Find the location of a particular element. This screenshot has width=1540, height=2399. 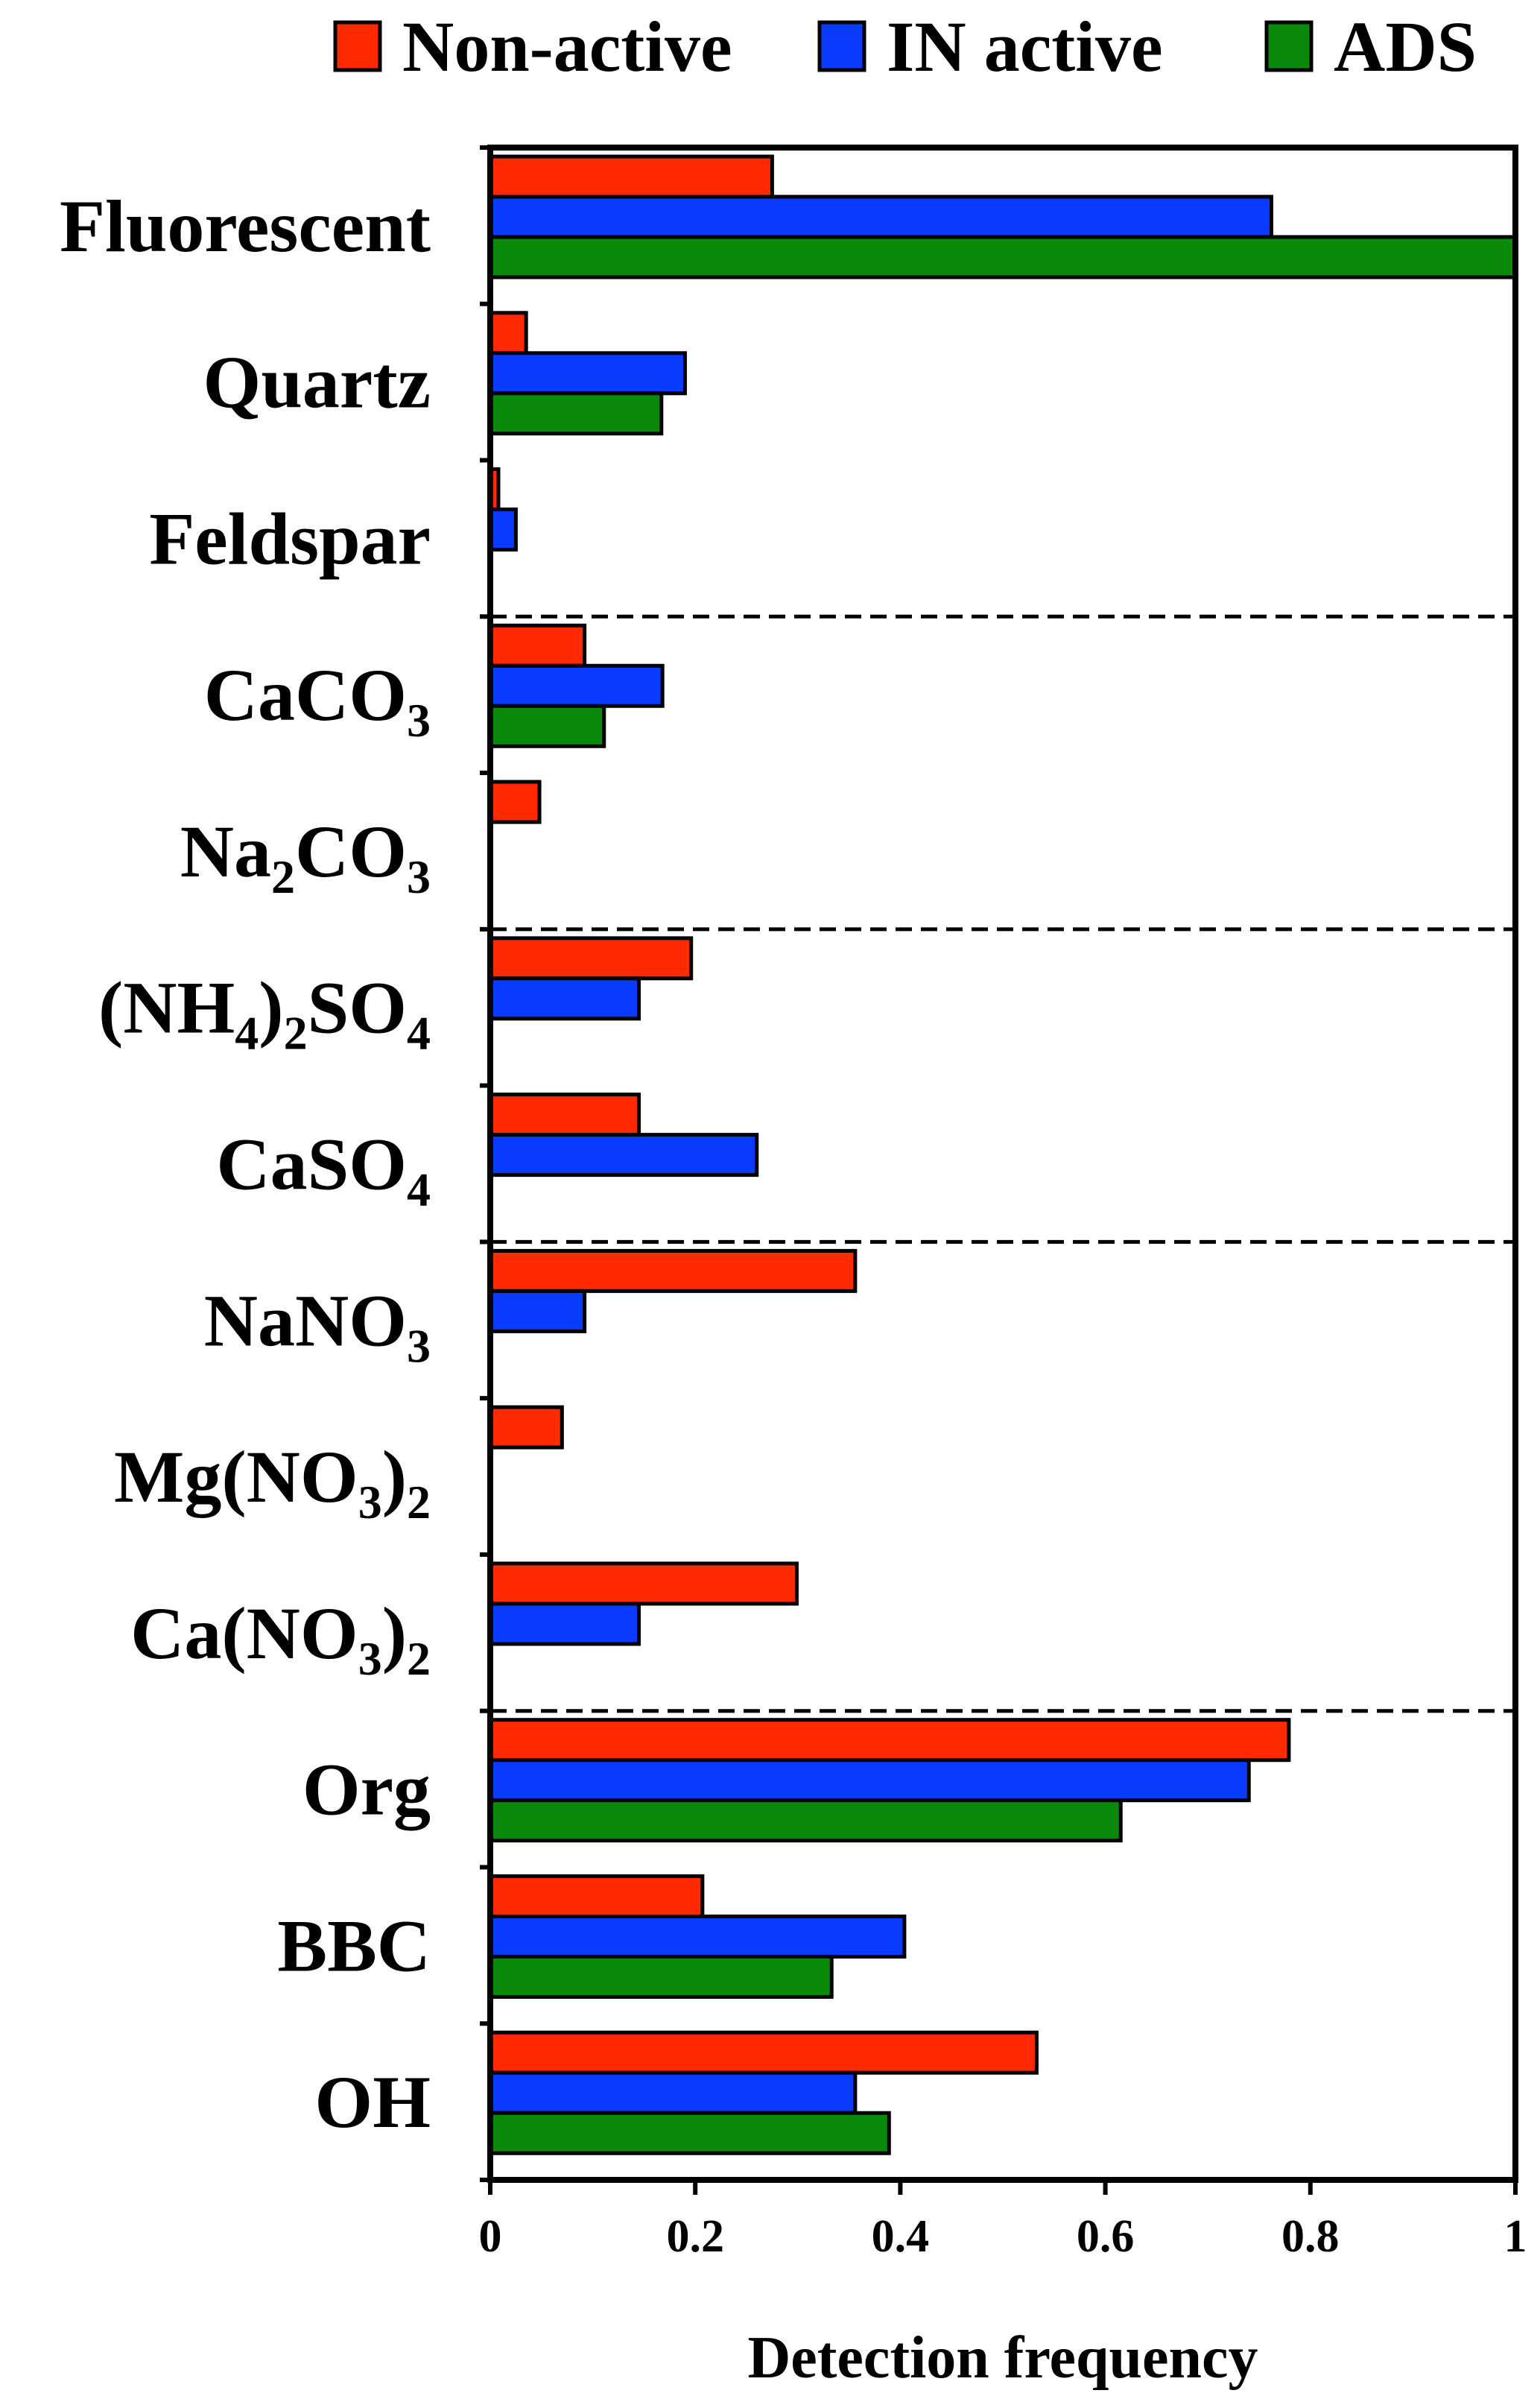

category-label: (NH4)2SO4 is located at coordinates (264, 1013).